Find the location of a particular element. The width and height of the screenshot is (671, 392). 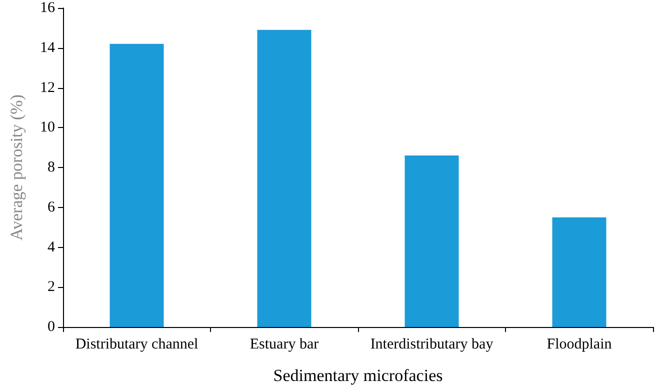

x-tick-label: Estuary bar is located at coordinates (284, 344).